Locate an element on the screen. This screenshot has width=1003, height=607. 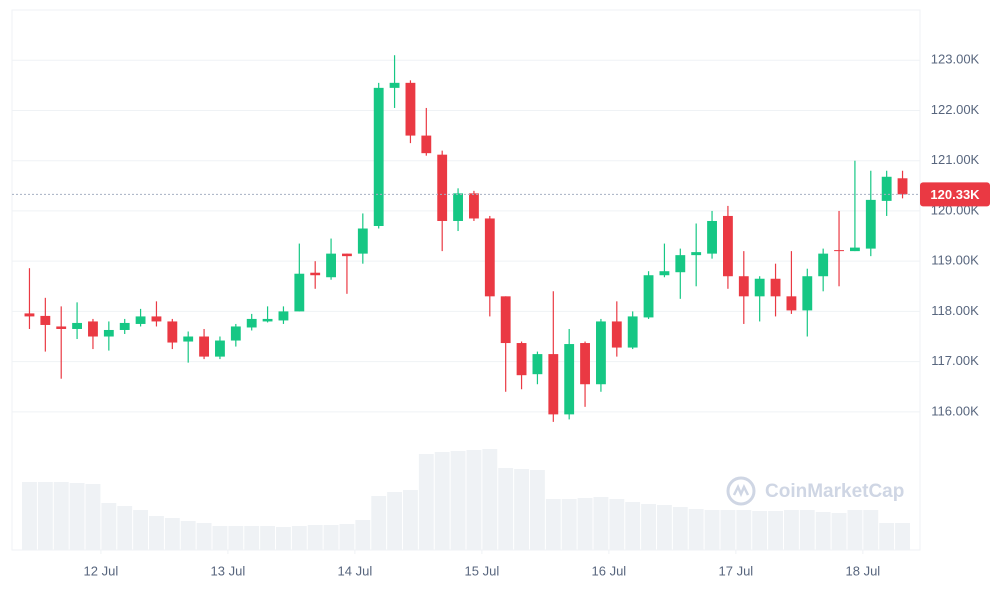
watermark: CoinMarketCap is located at coordinates (834, 491).